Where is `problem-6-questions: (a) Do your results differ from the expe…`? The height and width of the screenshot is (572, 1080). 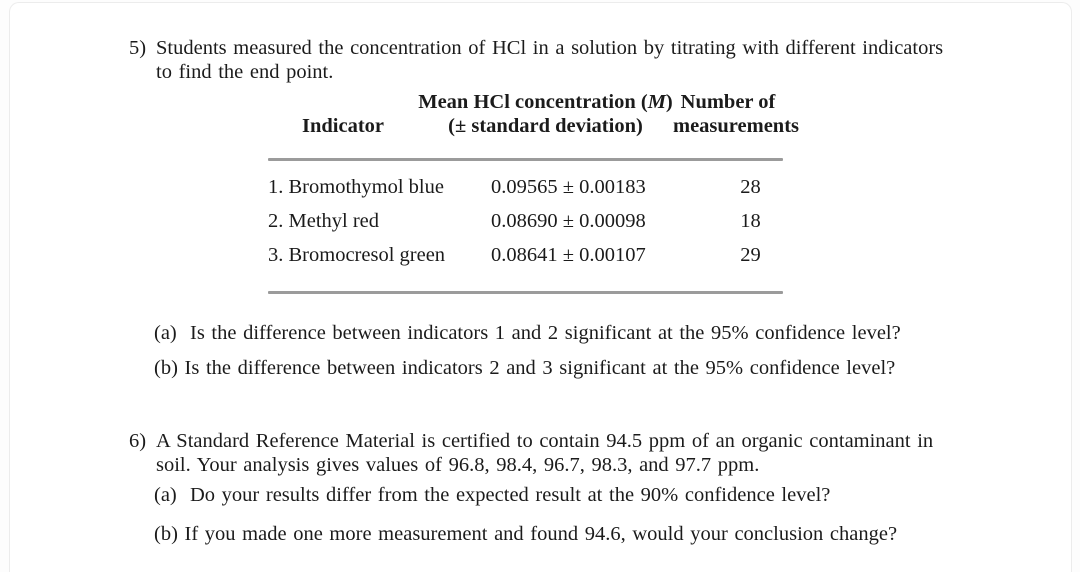 problem-6-questions: (a) Do your results differ from the expe… is located at coordinates (612, 514).